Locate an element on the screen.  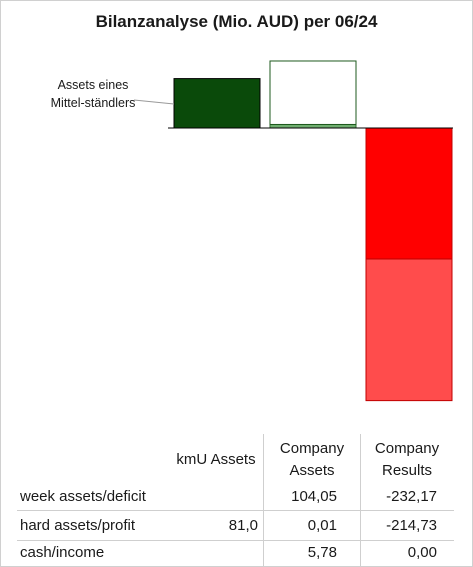
cell-hard-kmu: 81,0 is located at coordinates (243, 525).